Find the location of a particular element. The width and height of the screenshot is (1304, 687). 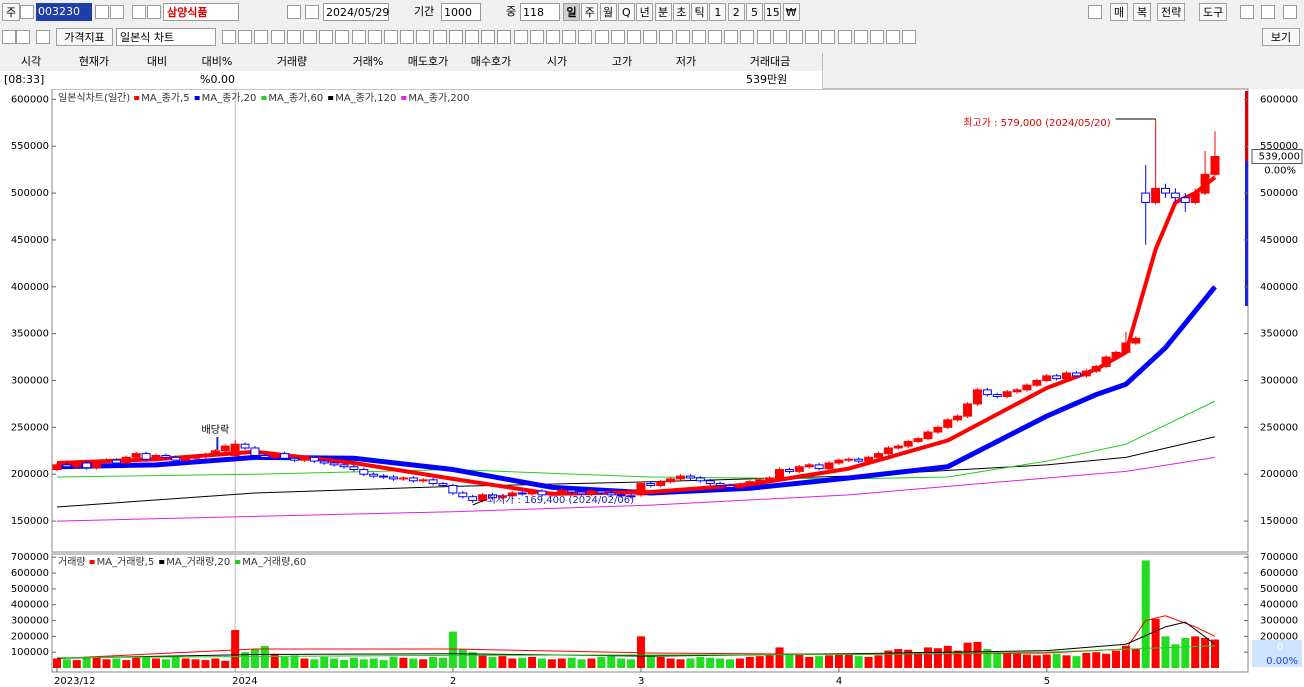

menu-button: 전략 is located at coordinates (1171, 12).